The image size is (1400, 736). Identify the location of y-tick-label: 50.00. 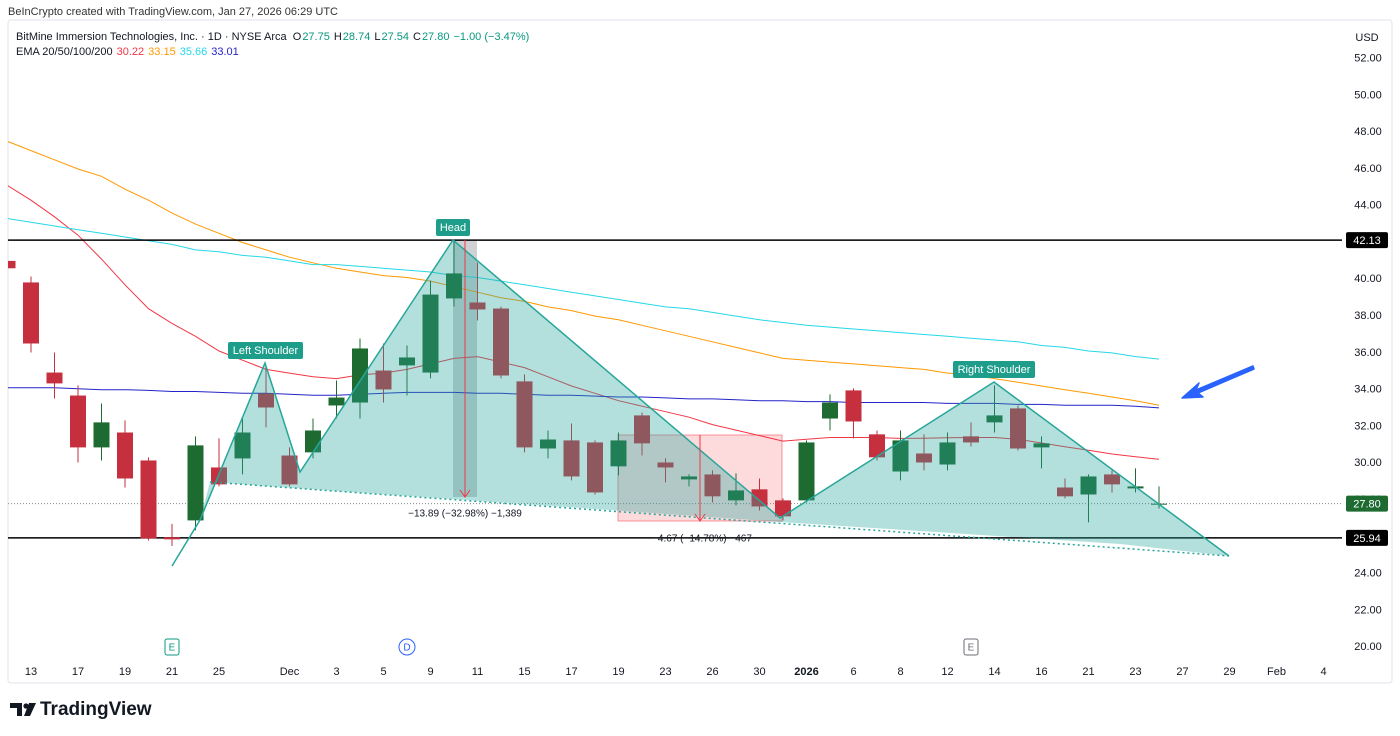
(1368, 95).